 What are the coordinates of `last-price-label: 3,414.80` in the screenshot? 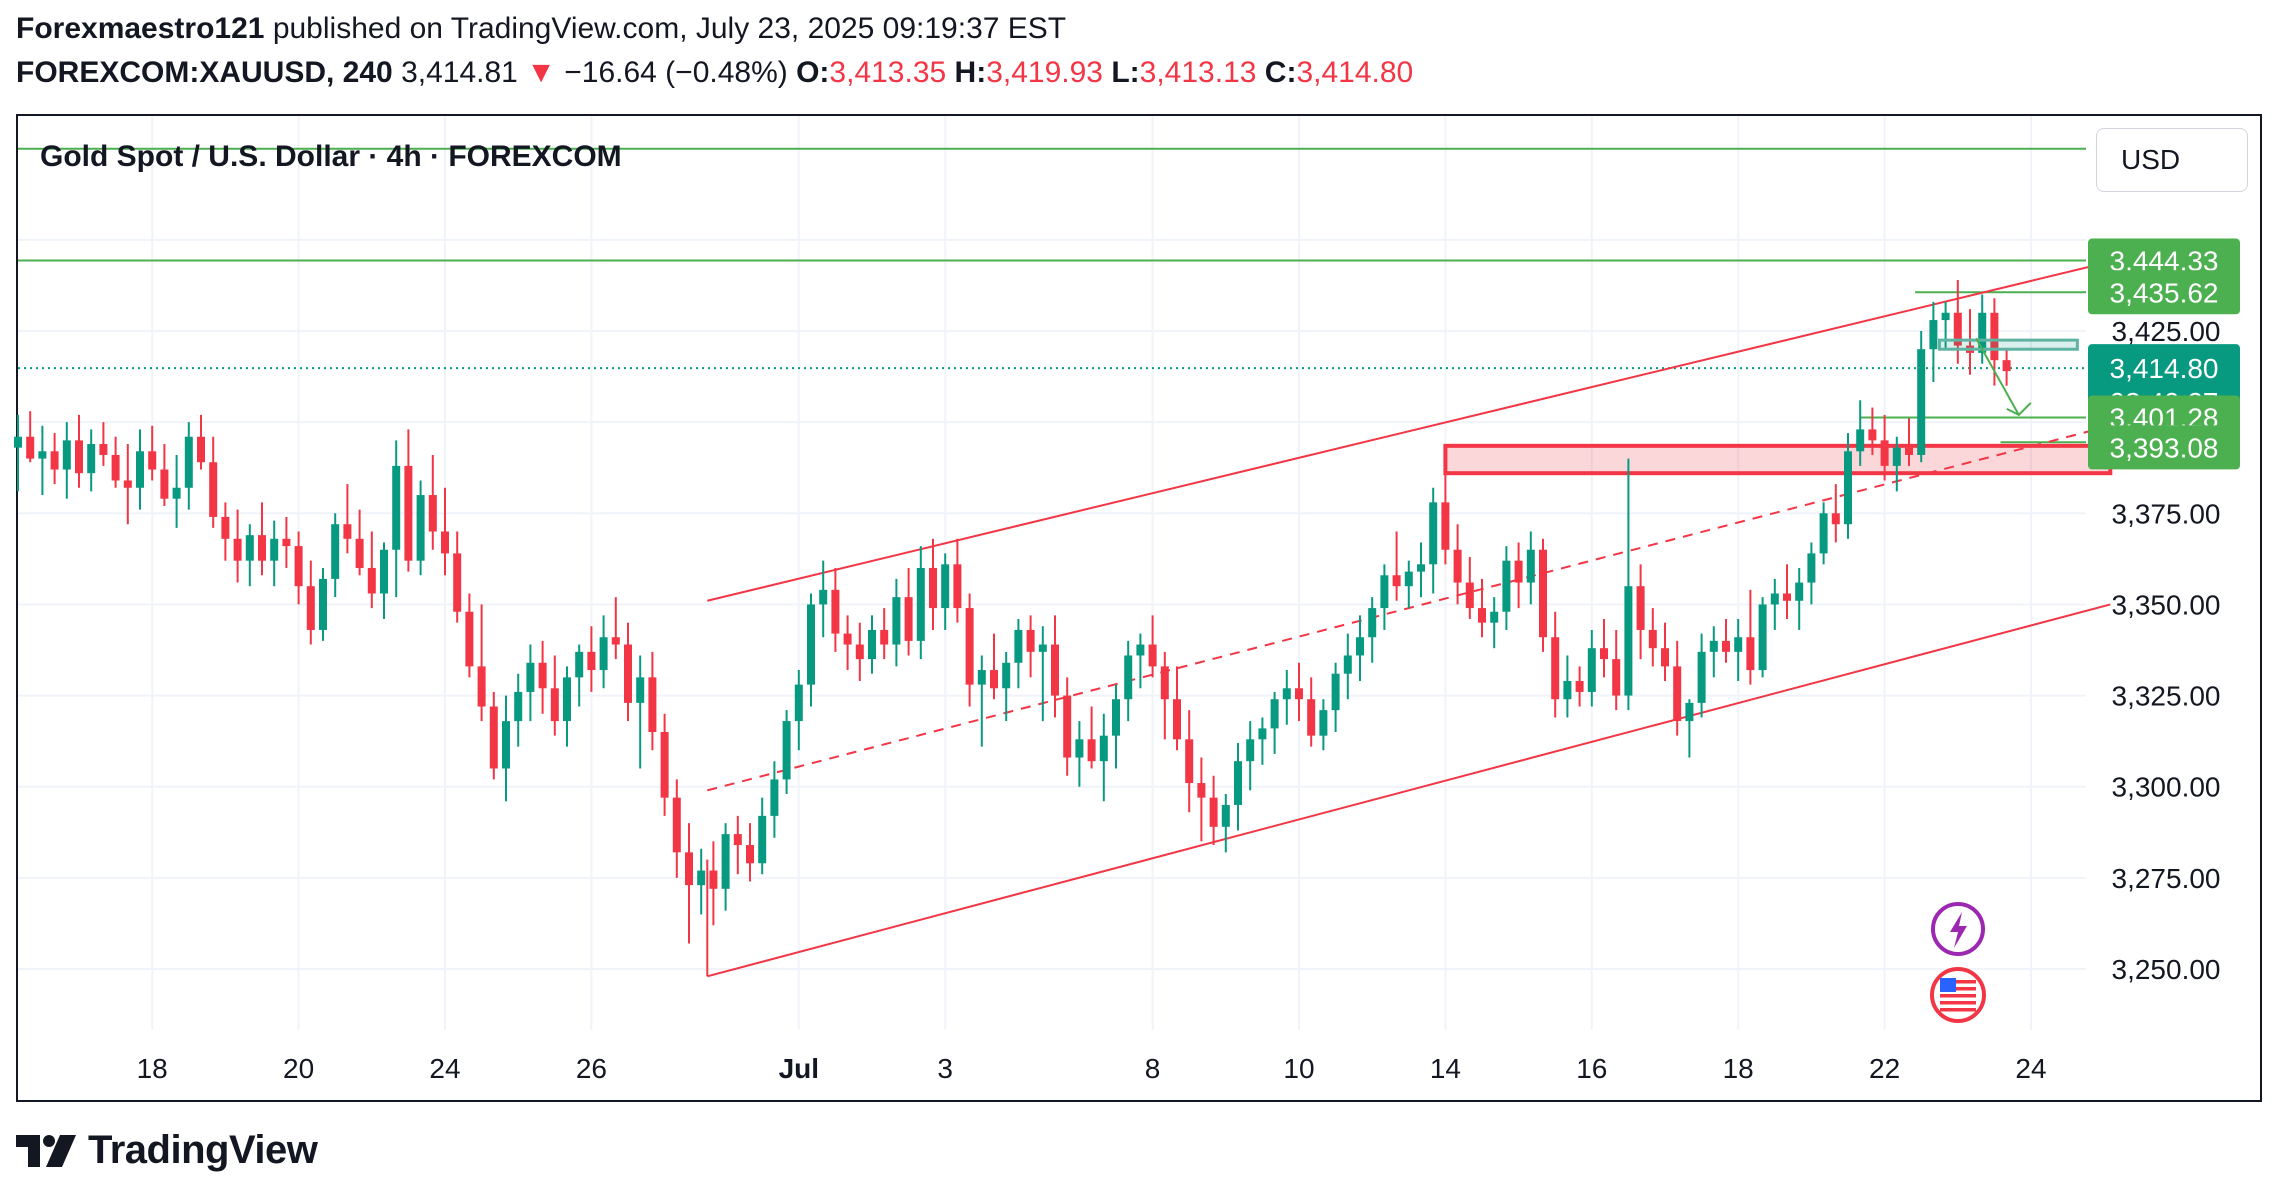 It's located at (2164, 368).